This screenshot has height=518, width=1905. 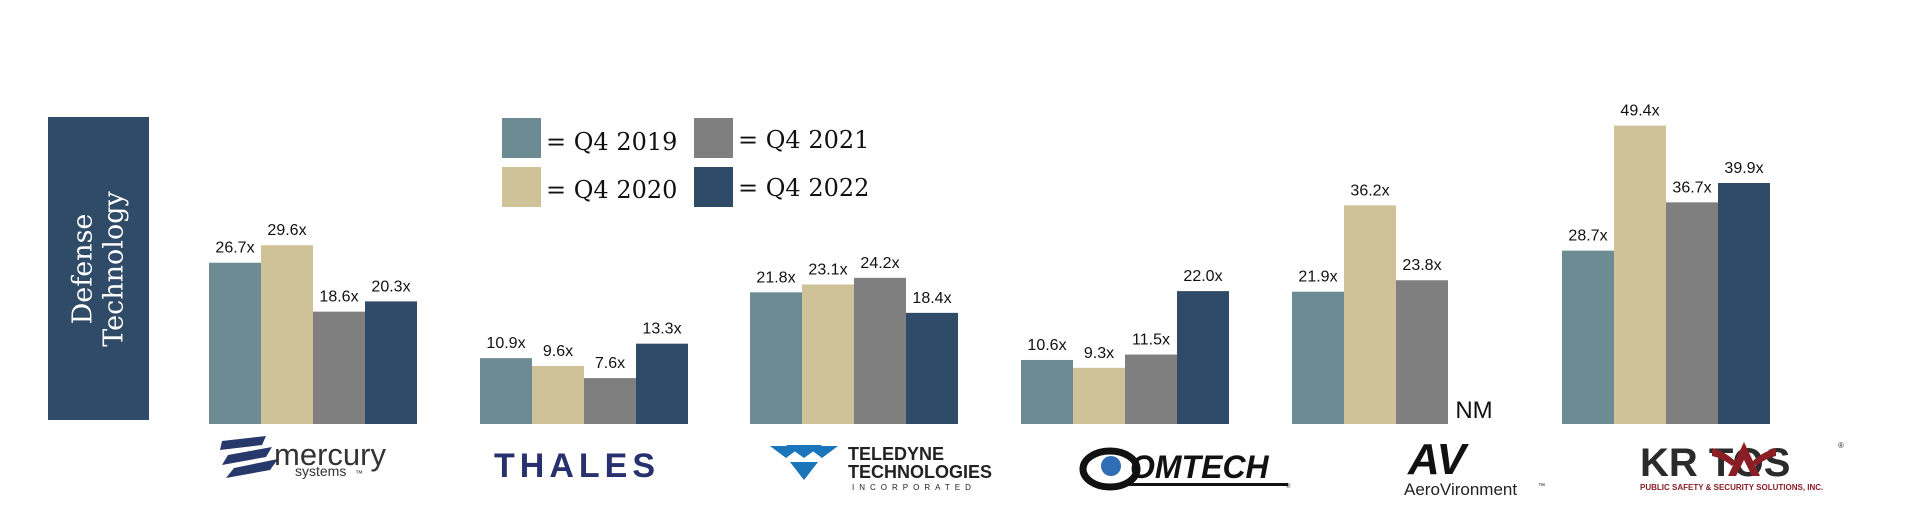 I want to click on bar-label-kratos-q4-2020: 49.4x, so click(x=1639, y=111).